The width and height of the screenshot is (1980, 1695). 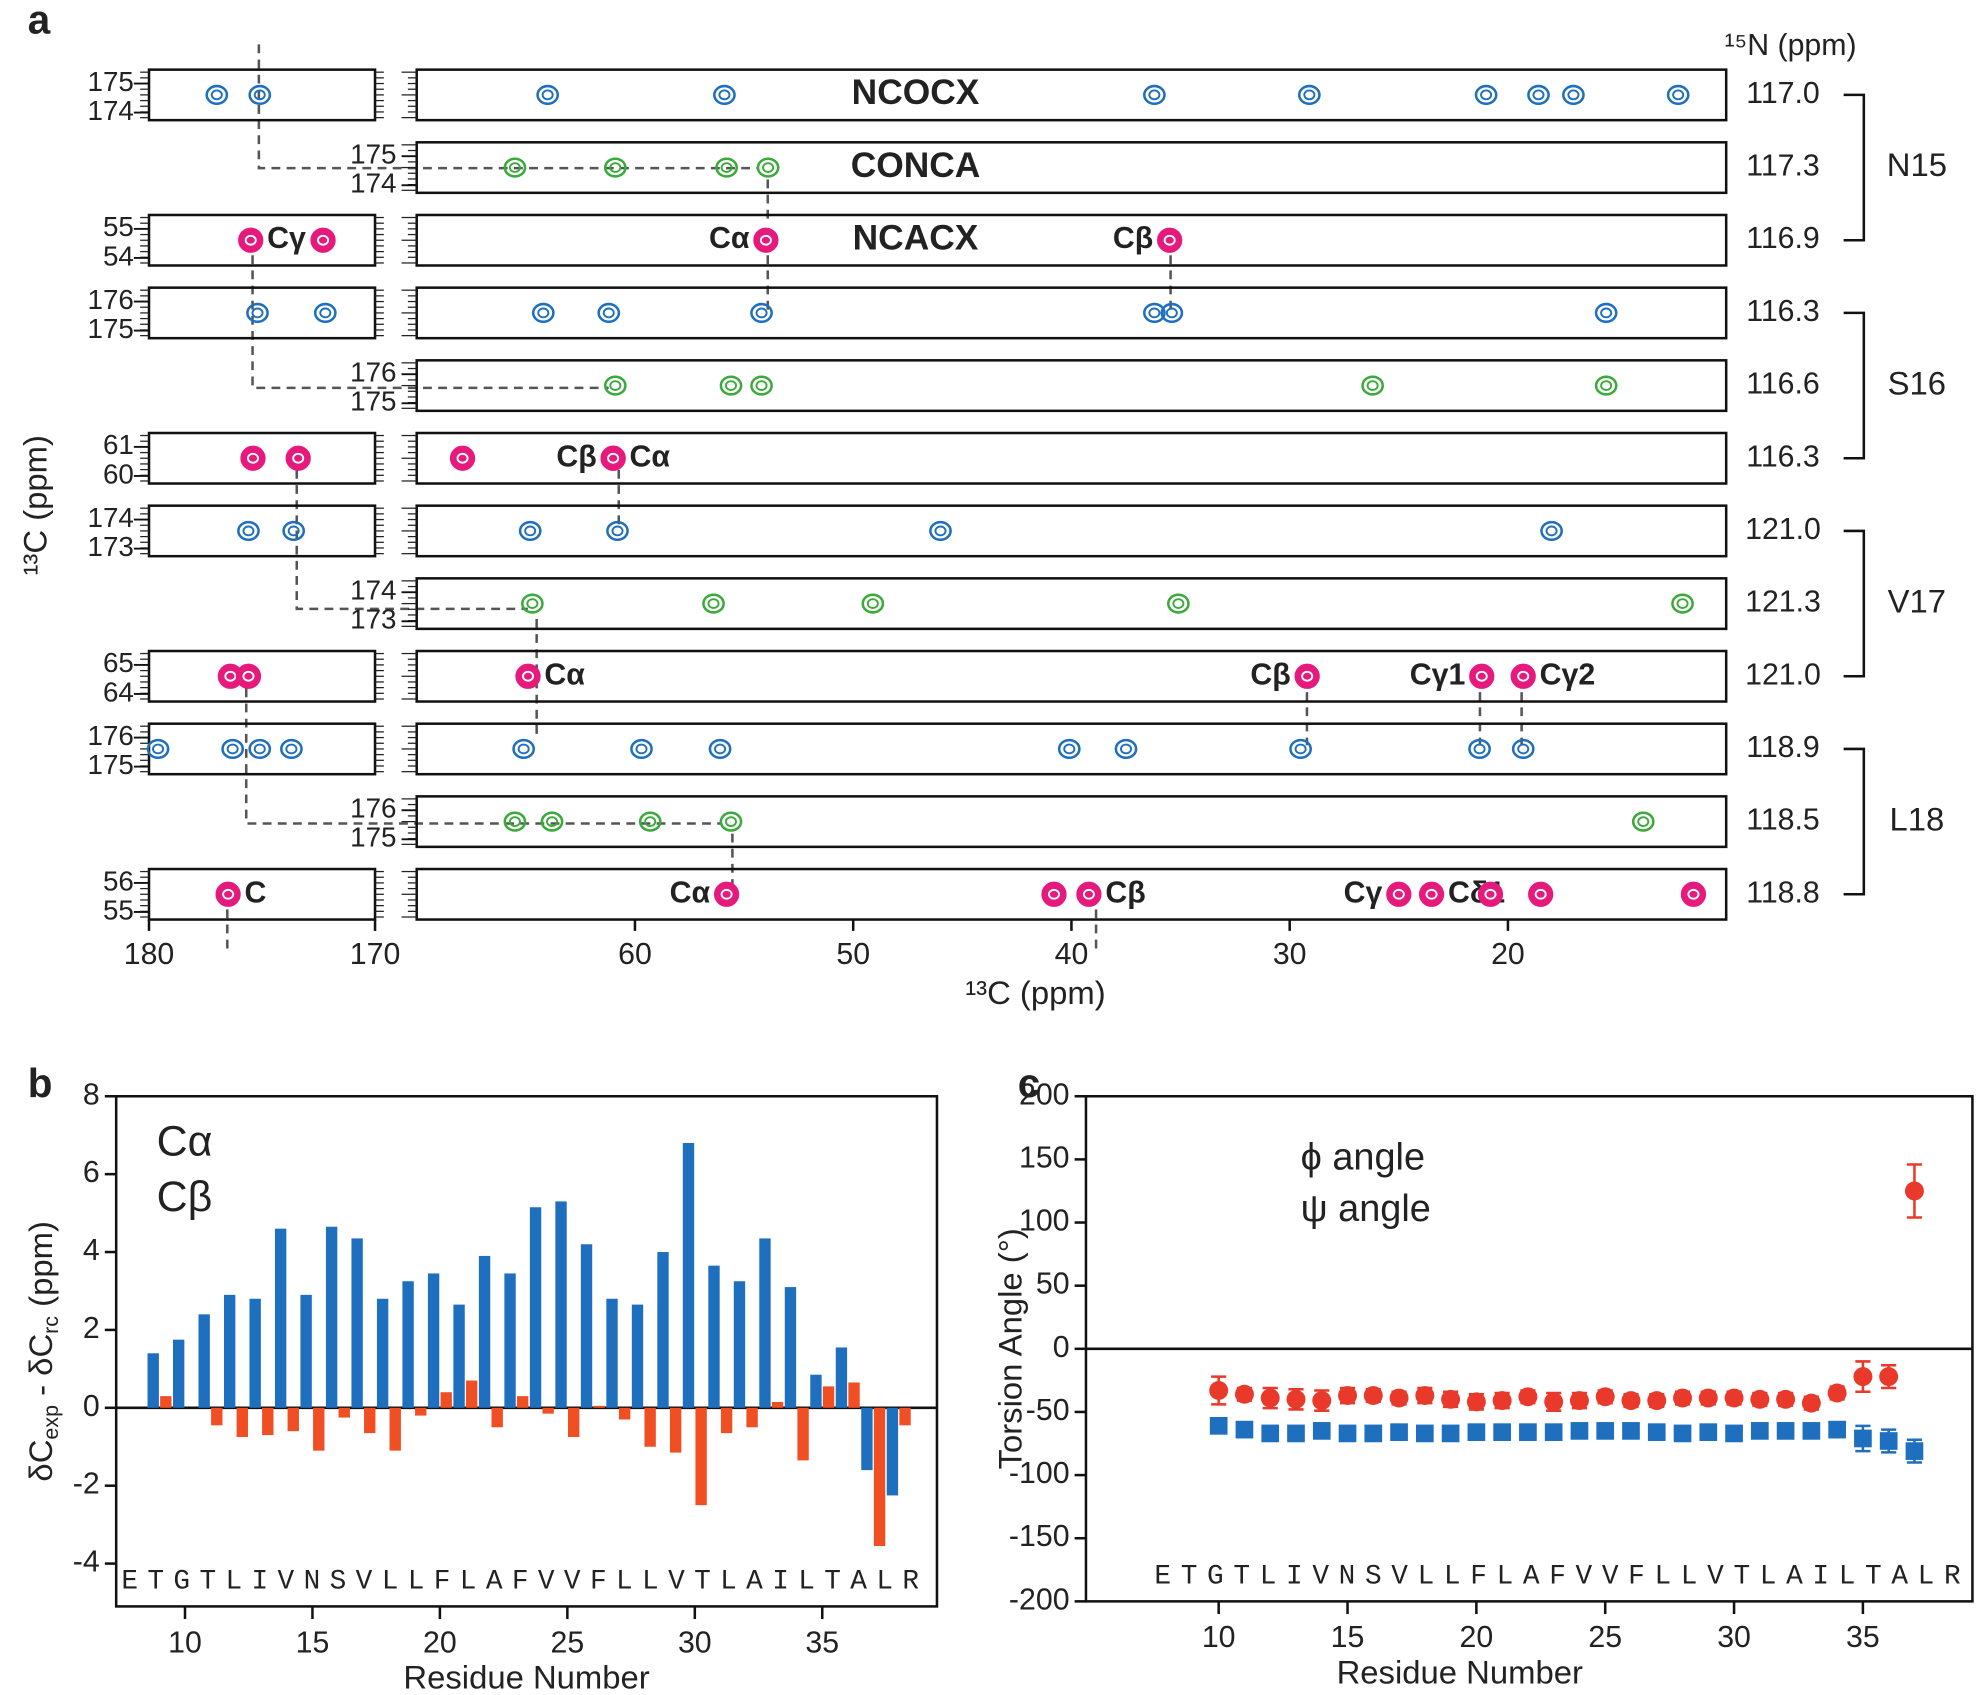 What do you see at coordinates (1044, 1221) in the screenshot?
I see `y-tick-label: 100` at bounding box center [1044, 1221].